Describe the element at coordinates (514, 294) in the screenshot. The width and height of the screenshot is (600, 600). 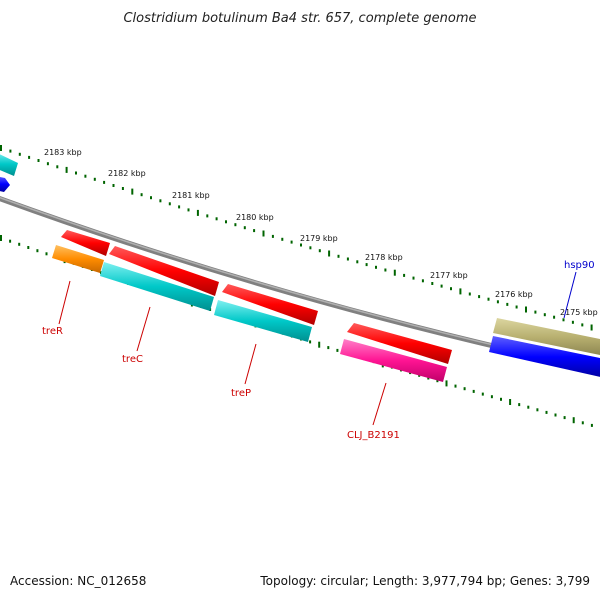
I see `kbp-label-2176: 2176 kbp` at that location.